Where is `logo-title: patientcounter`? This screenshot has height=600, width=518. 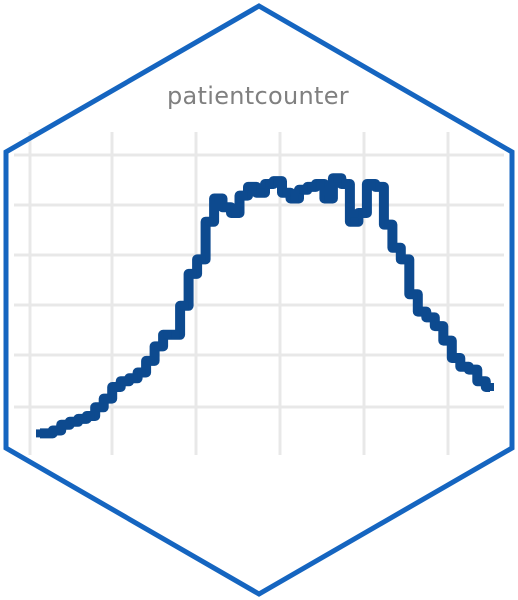
logo-title: patientcounter is located at coordinates (258, 96).